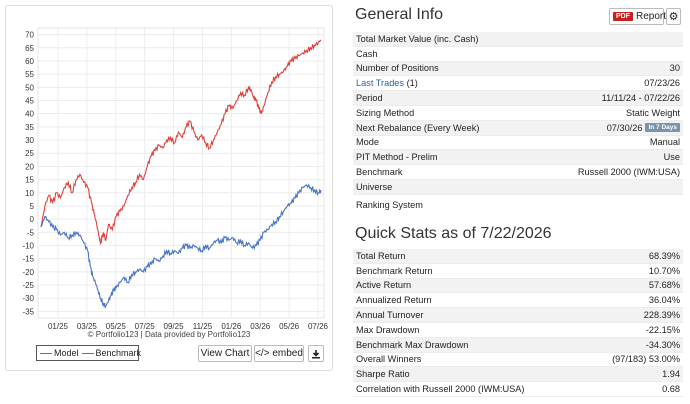  What do you see at coordinates (379, 172) in the screenshot?
I see `row-label: Benchmark` at bounding box center [379, 172].